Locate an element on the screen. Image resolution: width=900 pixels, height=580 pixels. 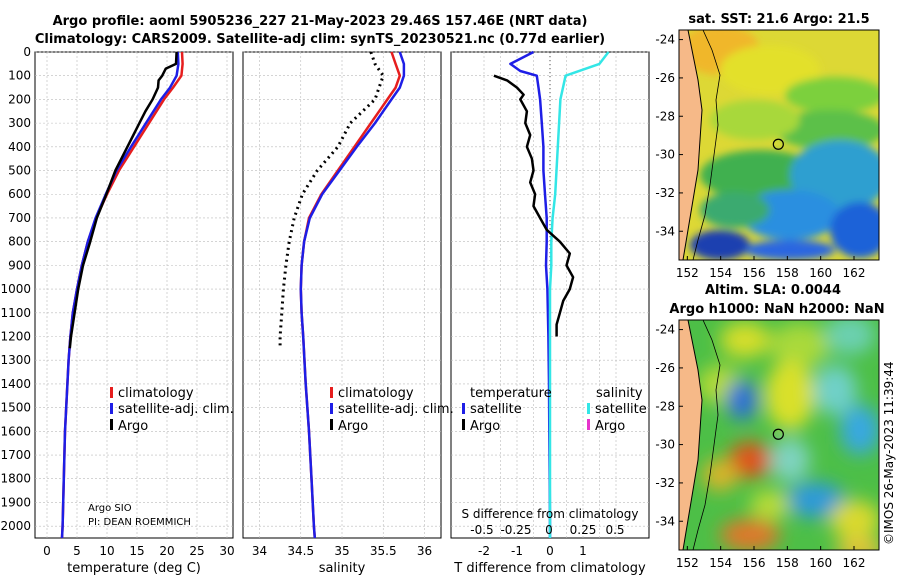
depth-tick-label: 1300 is located at coordinates (15, 360).